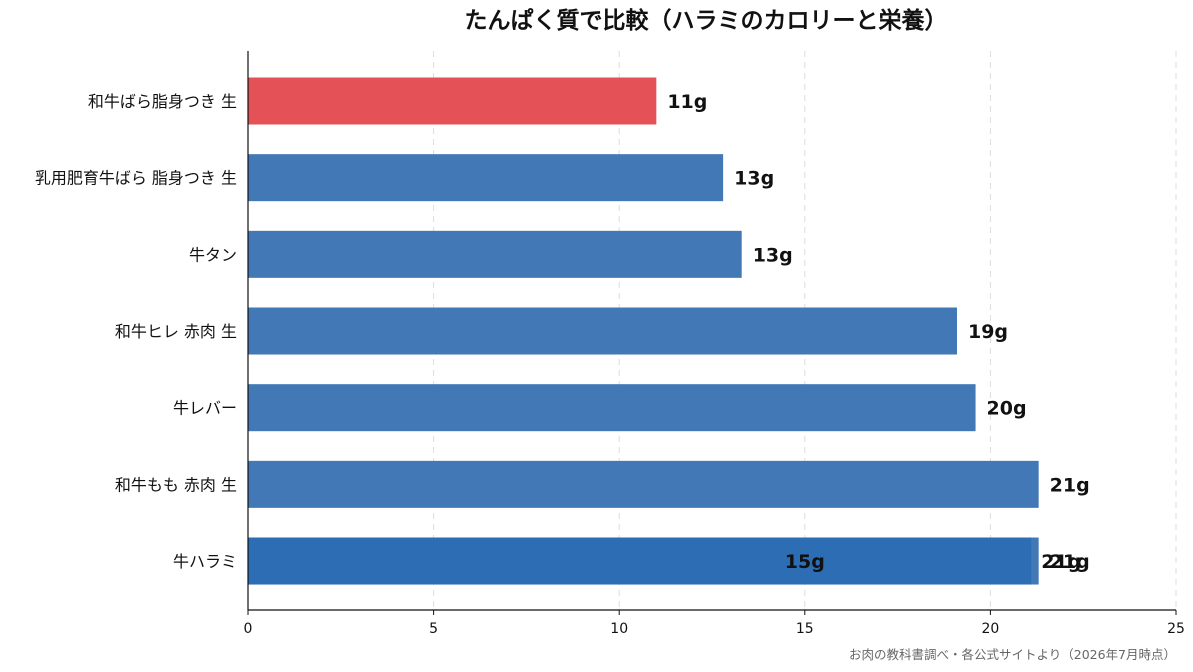  I want to click on x-tick-labels: 0 5 10 15 20 25, so click(714, 623).